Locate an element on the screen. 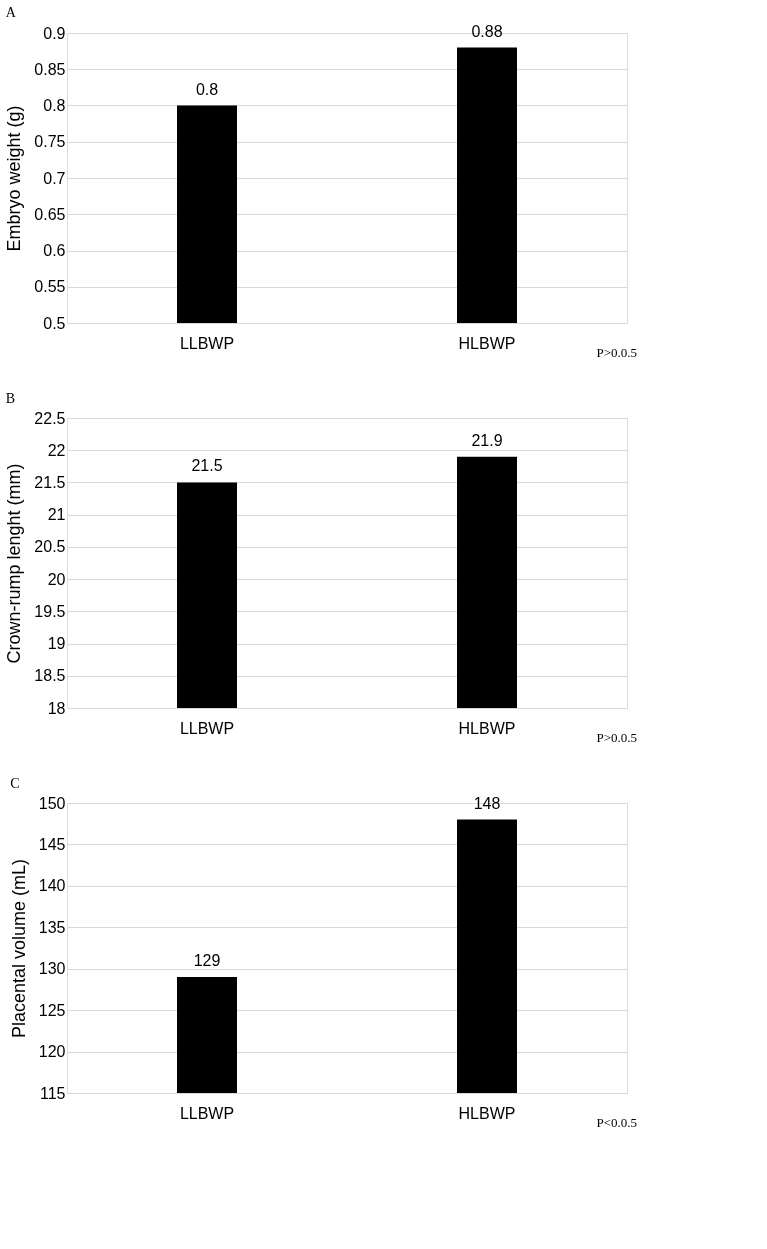 Image resolution: width=767 pixels, height=1249 pixels. y-tick-label: 22 is located at coordinates (56, 450).